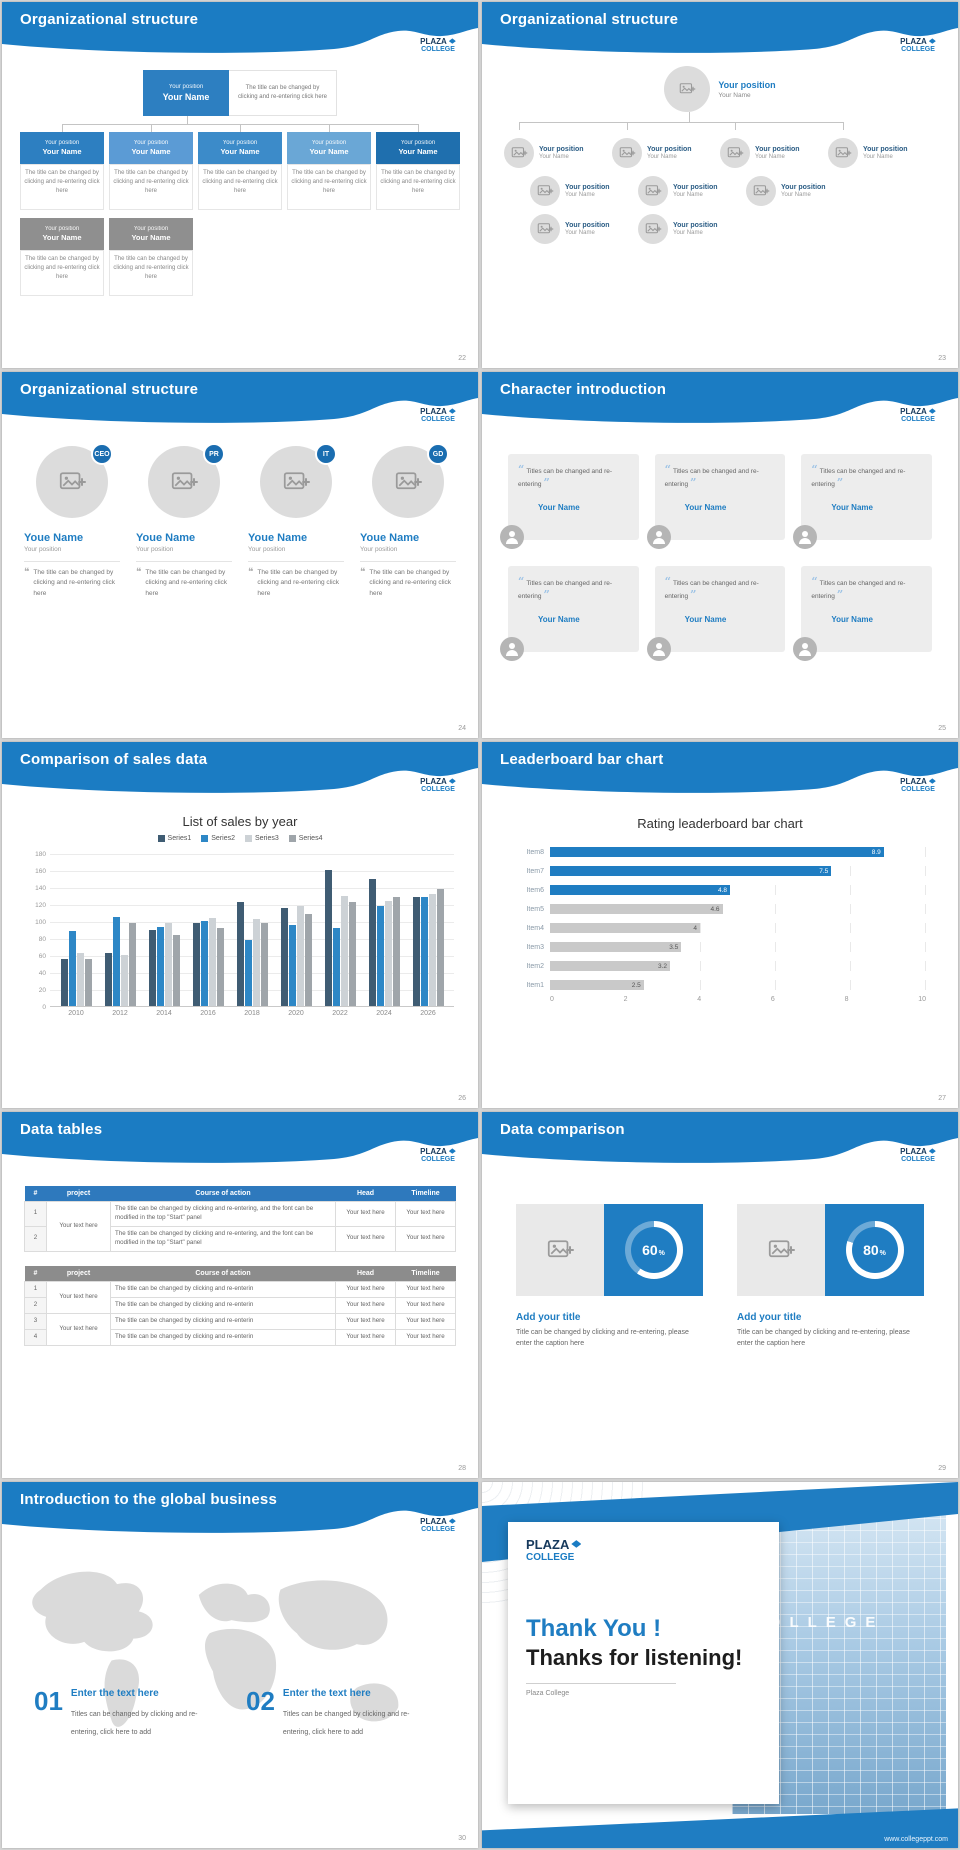  Describe the element at coordinates (616, 947) in the screenshot. I see `bar: 3.5` at that location.